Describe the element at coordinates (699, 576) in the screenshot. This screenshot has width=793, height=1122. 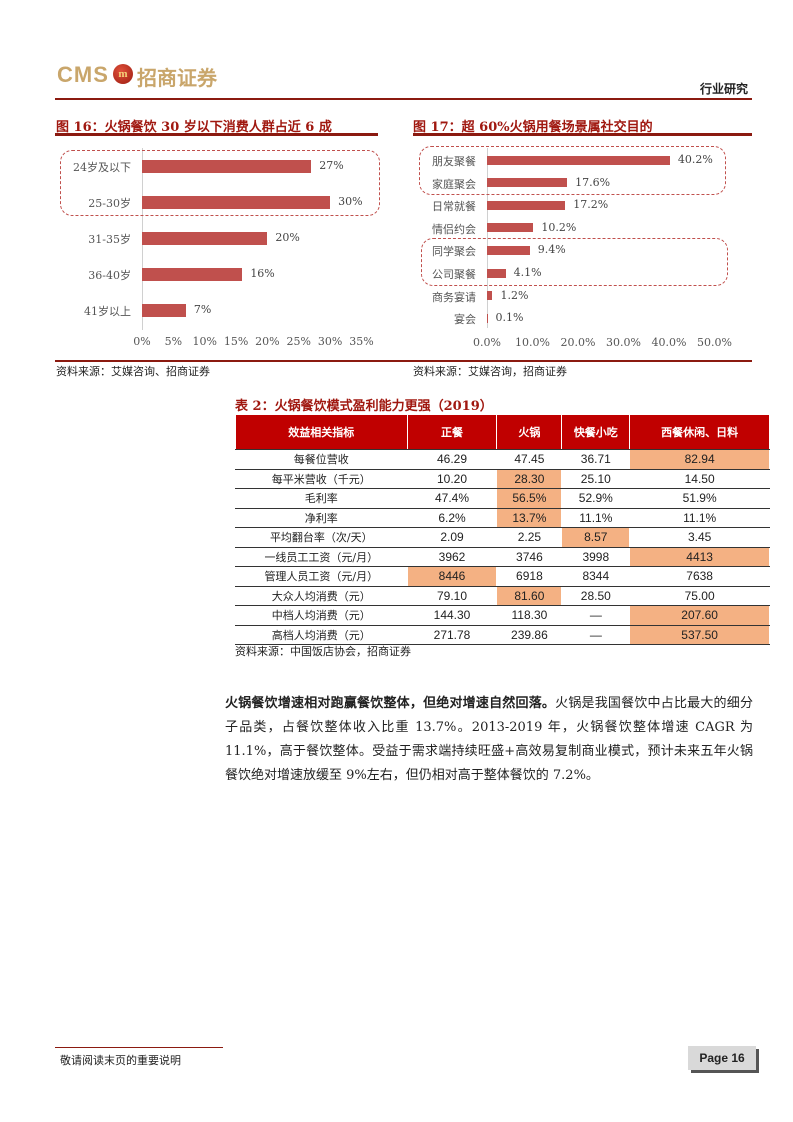
I see `table-cell: 7638` at that location.